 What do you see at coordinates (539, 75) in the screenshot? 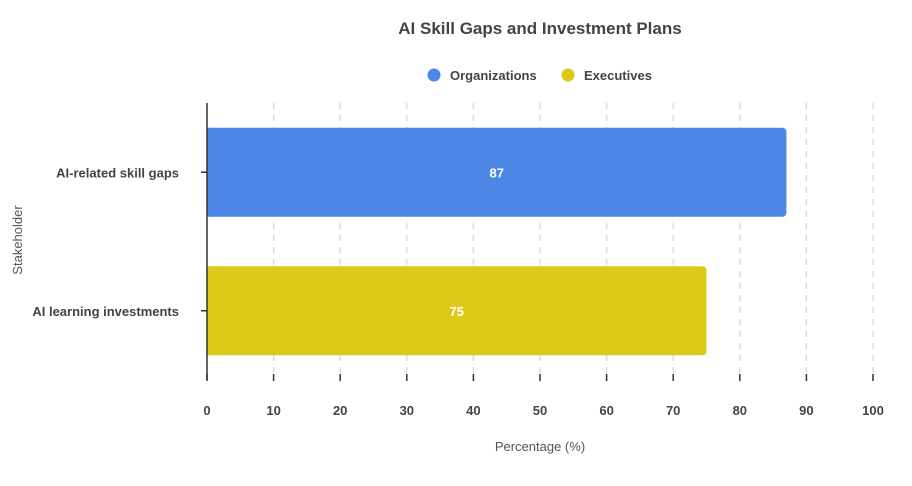
I see `legend: Organizations Executives` at bounding box center [539, 75].